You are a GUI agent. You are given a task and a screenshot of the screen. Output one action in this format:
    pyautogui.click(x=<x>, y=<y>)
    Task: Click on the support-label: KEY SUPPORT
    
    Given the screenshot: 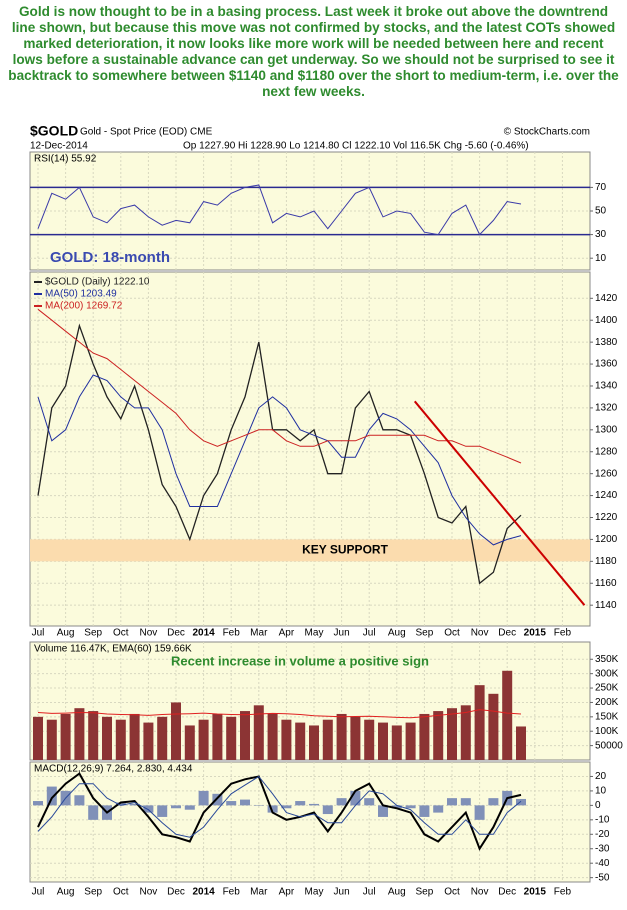 What is the action you would take?
    pyautogui.click(x=345, y=550)
    